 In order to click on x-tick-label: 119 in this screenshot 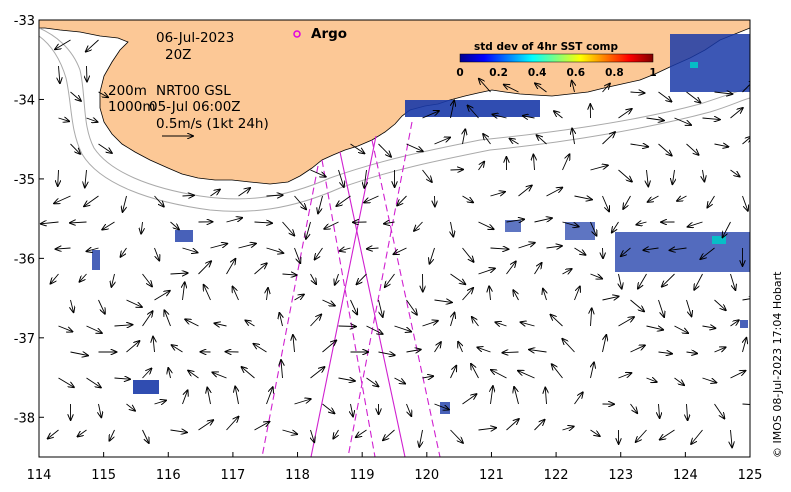, I will do `click(362, 475)`.